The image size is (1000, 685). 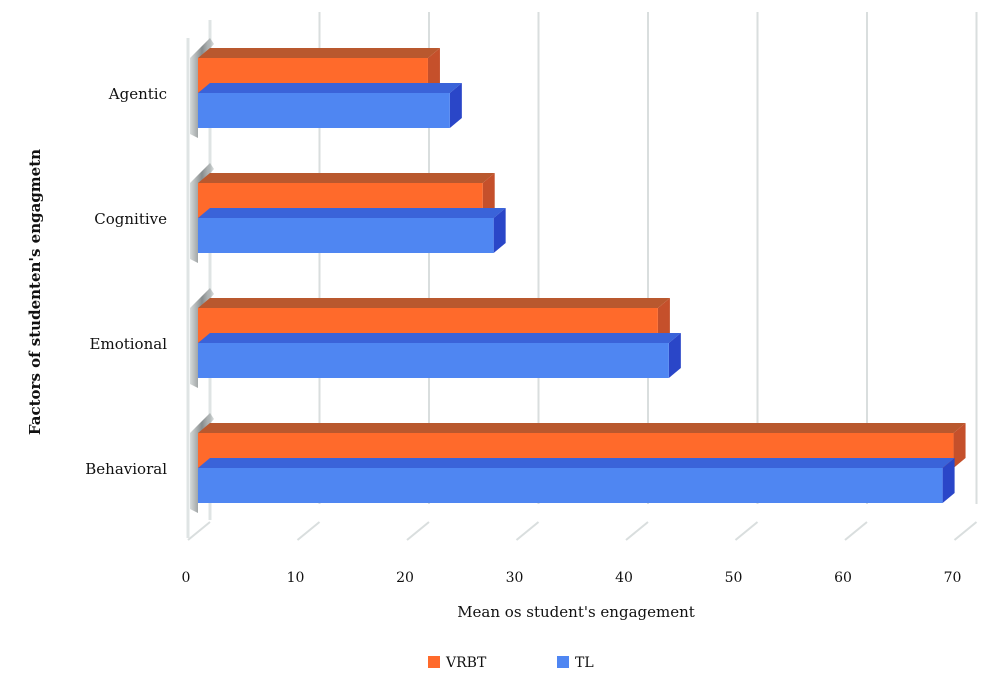 I want to click on y-axis-title: Factors of studenten's engagmetn, so click(x=35, y=292).